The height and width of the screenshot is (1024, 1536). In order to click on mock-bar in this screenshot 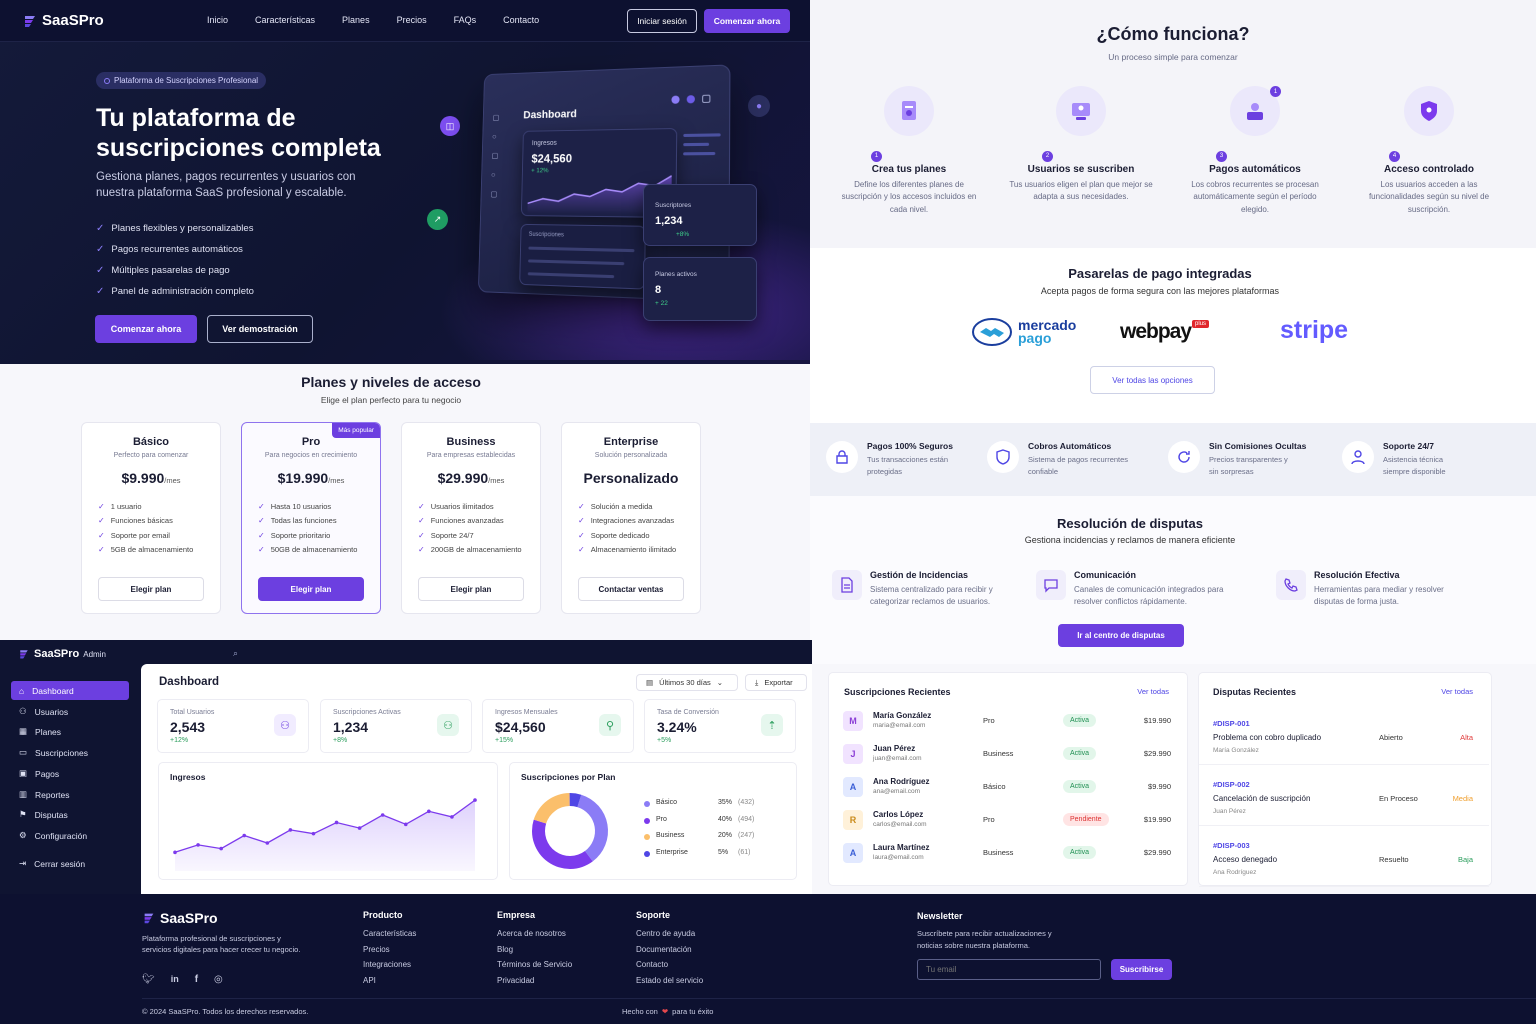, I will do `click(696, 144)`.